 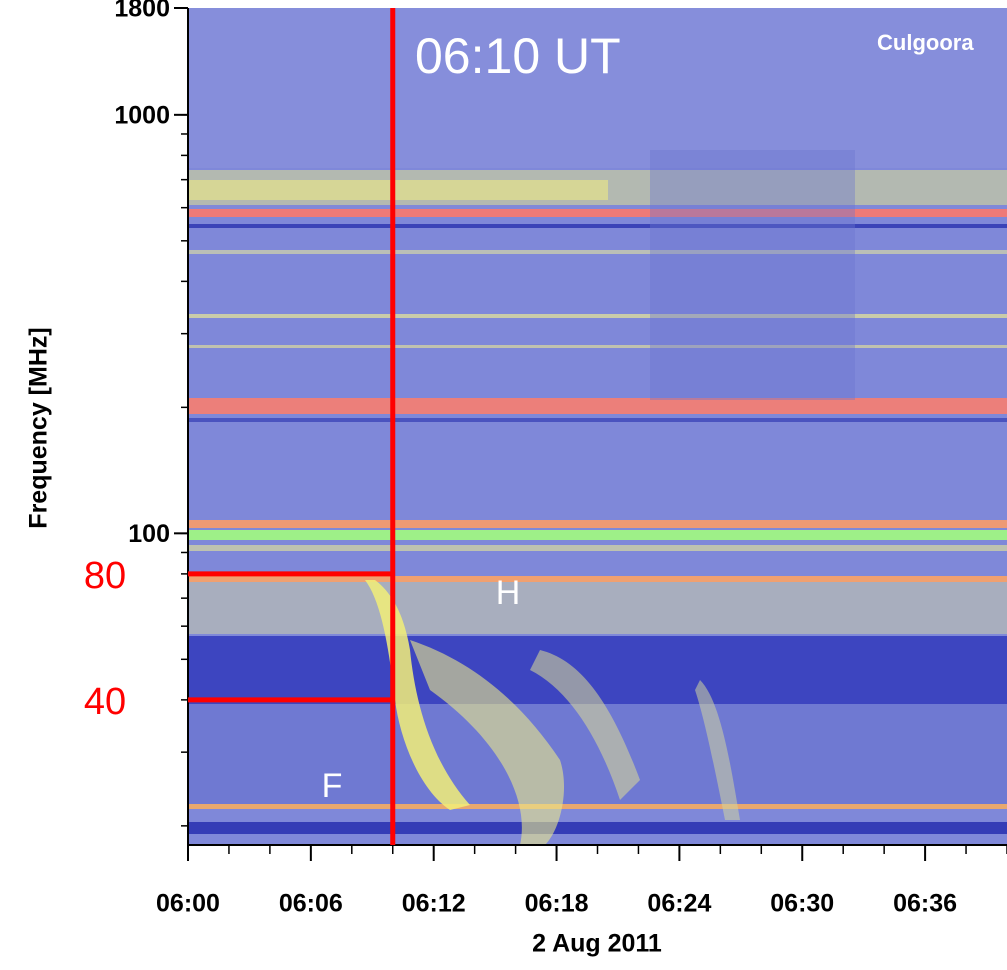 What do you see at coordinates (332, 786) in the screenshot?
I see `burst-annotation: F` at bounding box center [332, 786].